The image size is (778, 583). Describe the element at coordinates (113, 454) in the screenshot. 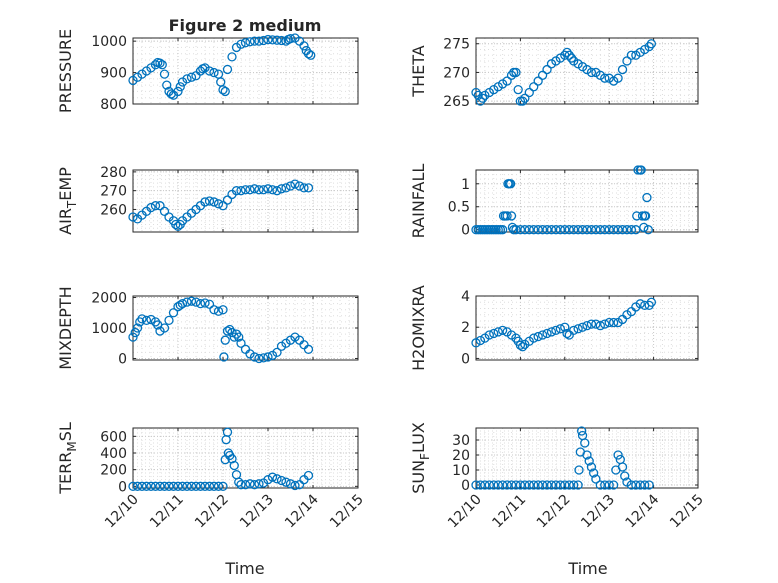

I see `y-tick-label: 400` at that location.